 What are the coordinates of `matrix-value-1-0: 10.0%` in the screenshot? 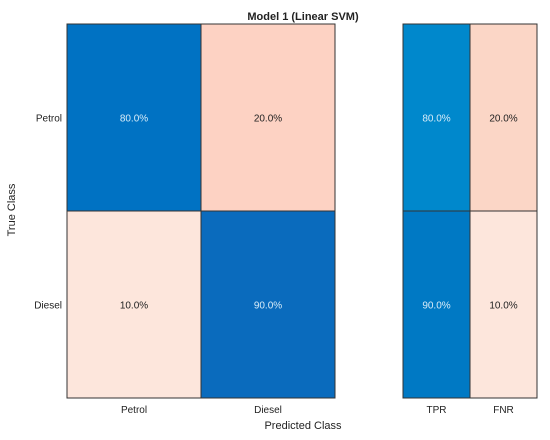 It's located at (134, 306).